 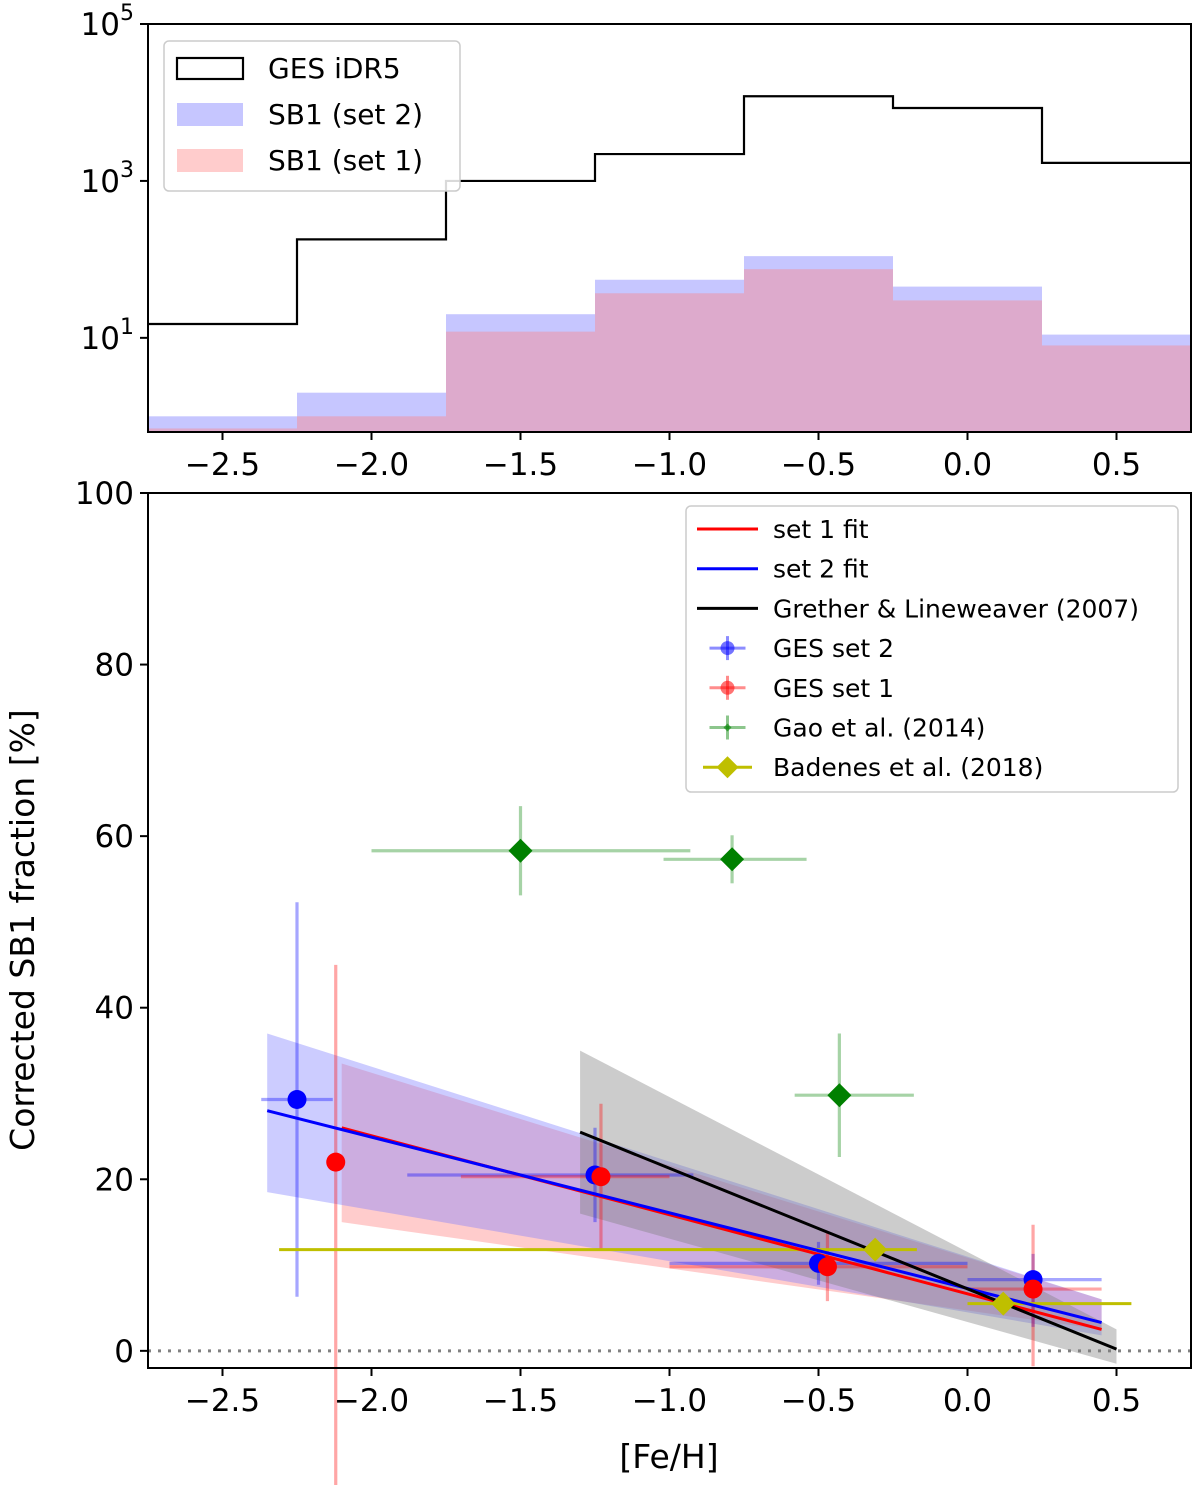 I want to click on histogram-x-ticks: −2.5 −2.0 −1.5 −1.0 −0.5 0.0 0.5, so click(x=663, y=457).